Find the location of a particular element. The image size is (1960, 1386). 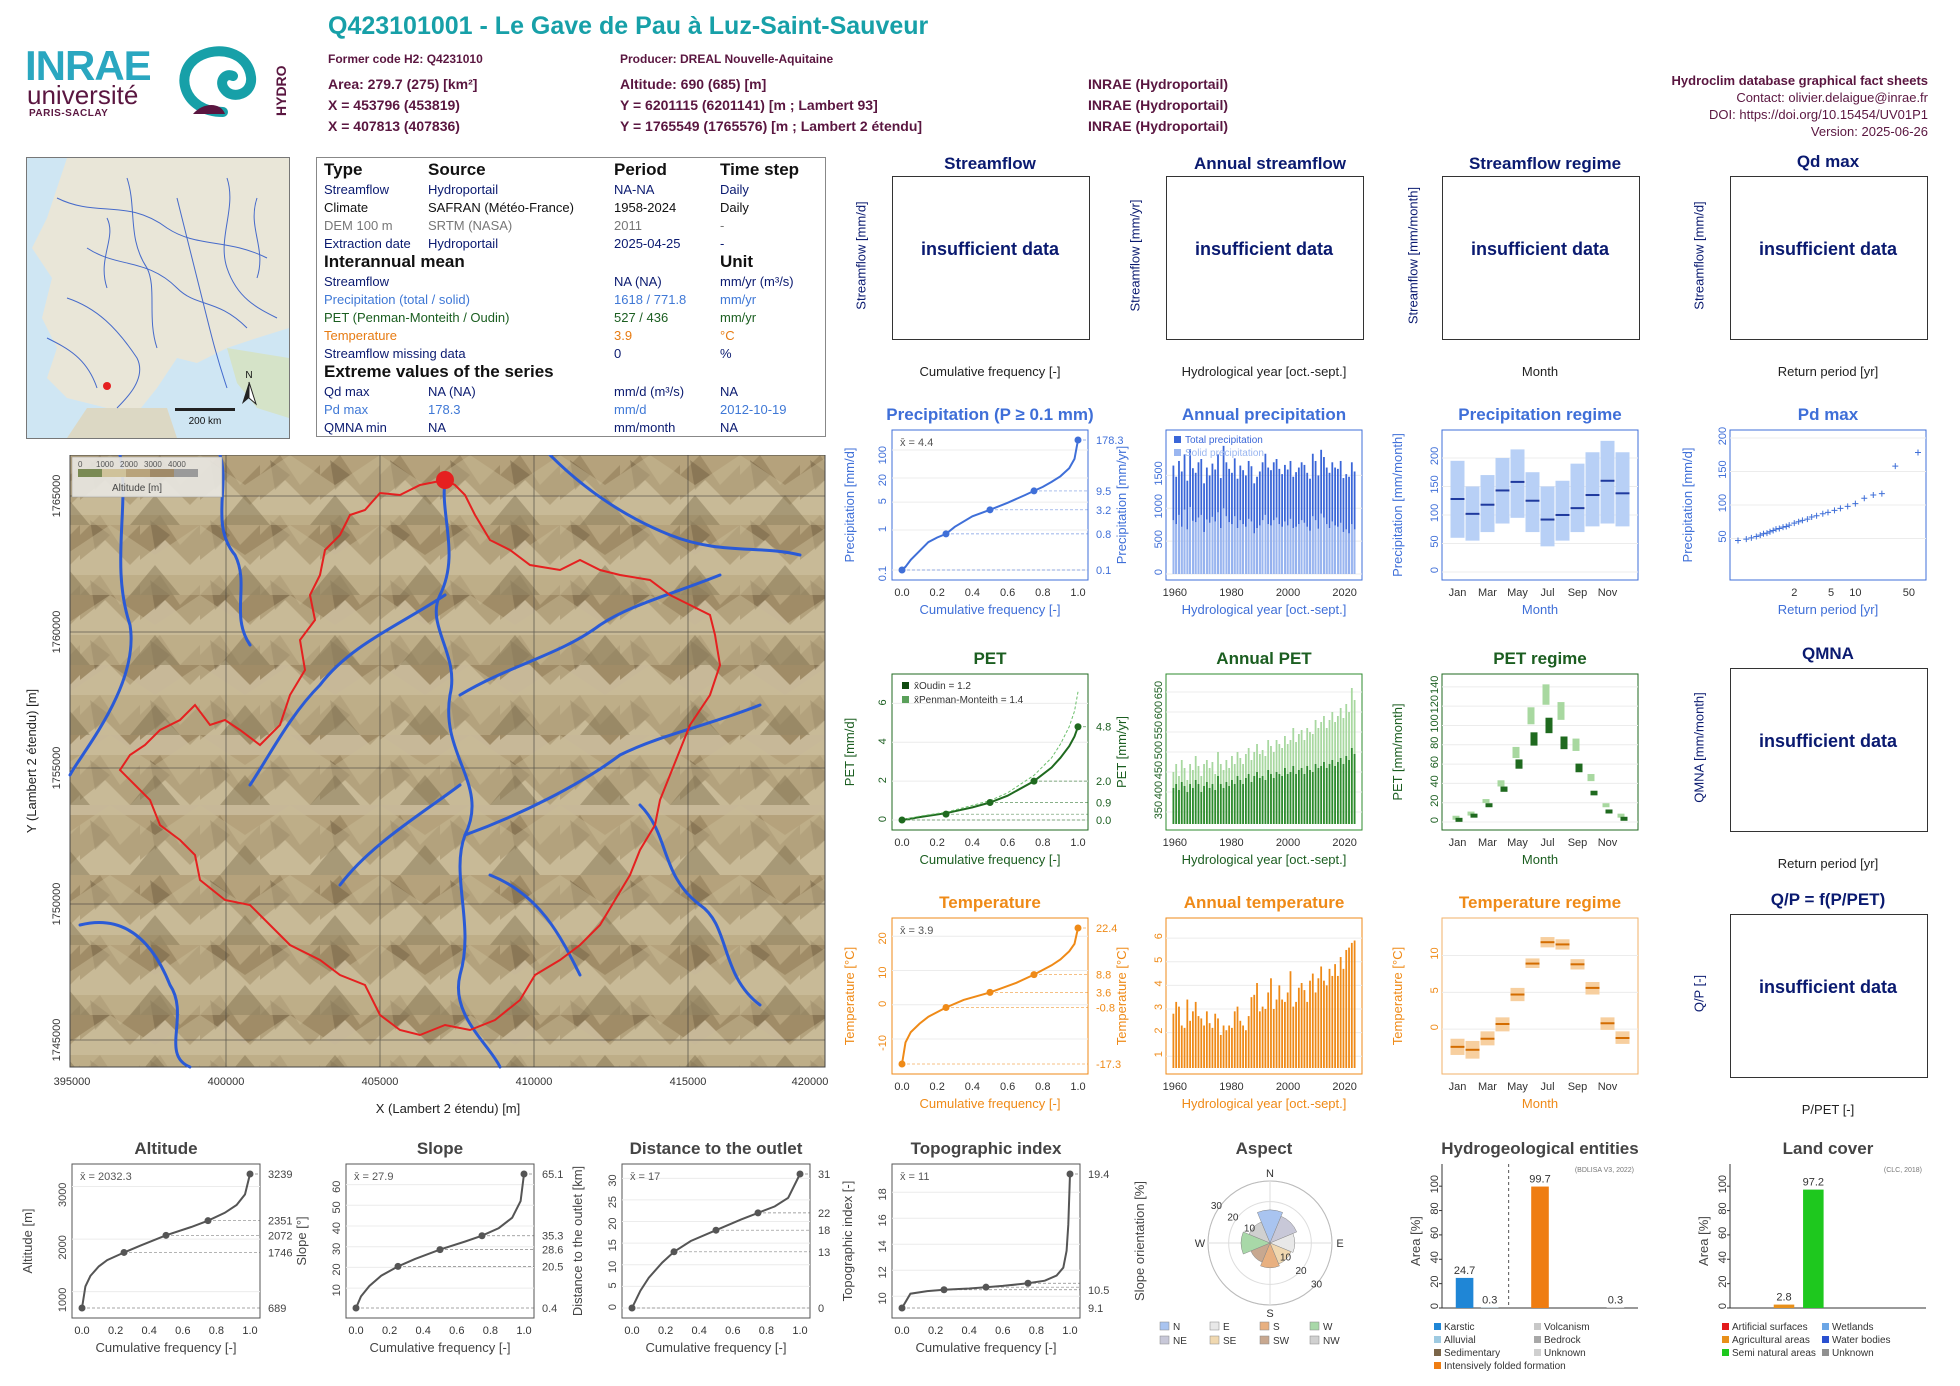

y-axis-label: Precipitation [mm/d] is located at coordinates (849, 505).